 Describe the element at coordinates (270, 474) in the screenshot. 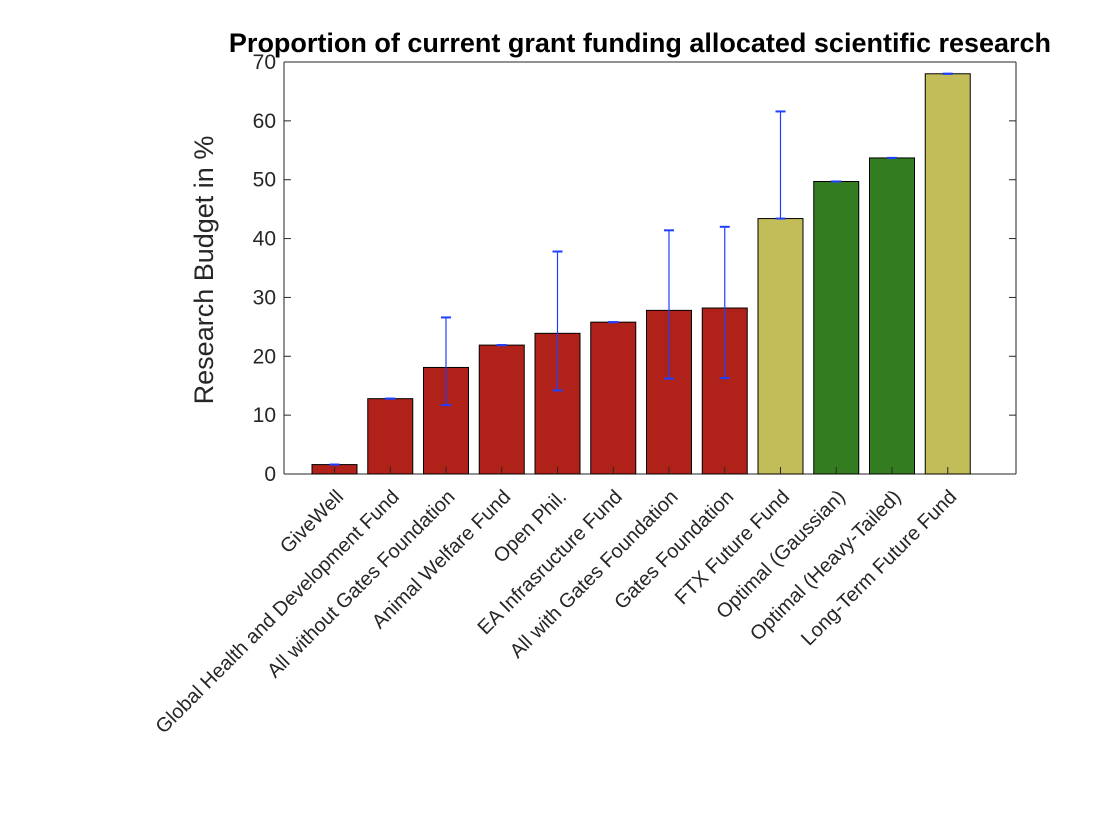

I see `y-tick-label: 0` at that location.